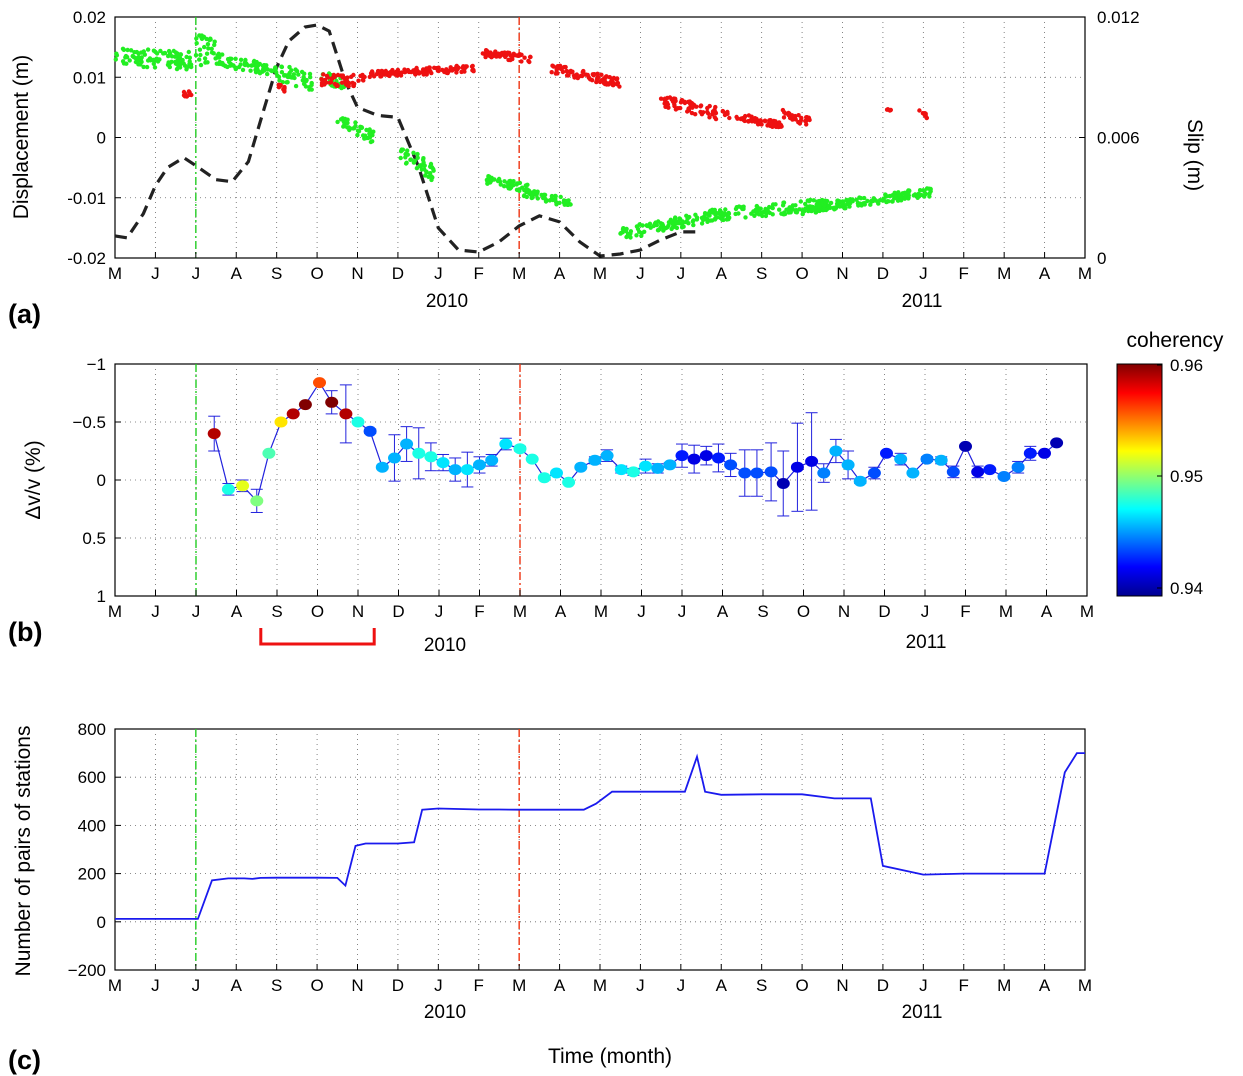 The image size is (1243, 1076). Describe the element at coordinates (600, 836) in the screenshot. I see `station-pairs-line` at that location.